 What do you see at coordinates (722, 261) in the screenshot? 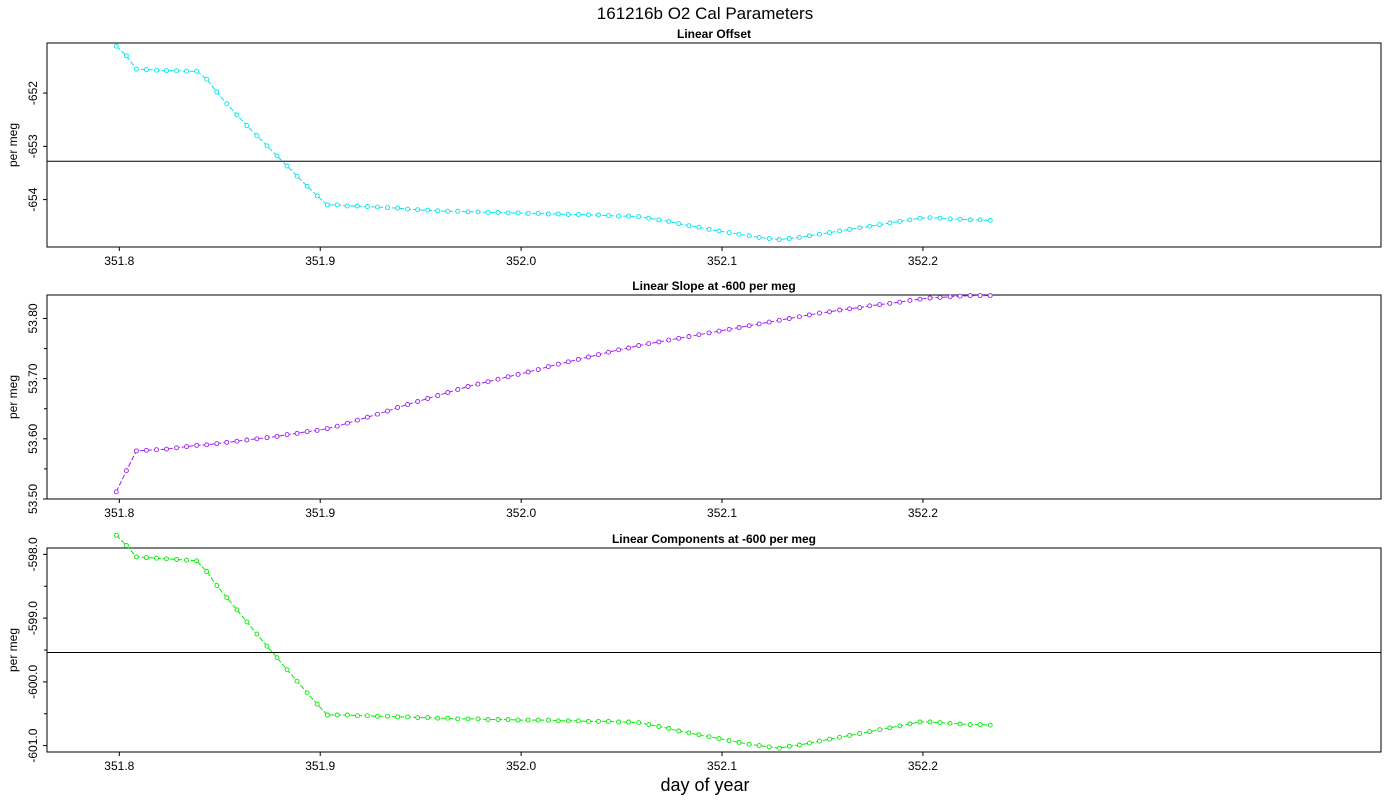
I see `x-tick-label: 352.1` at bounding box center [722, 261].